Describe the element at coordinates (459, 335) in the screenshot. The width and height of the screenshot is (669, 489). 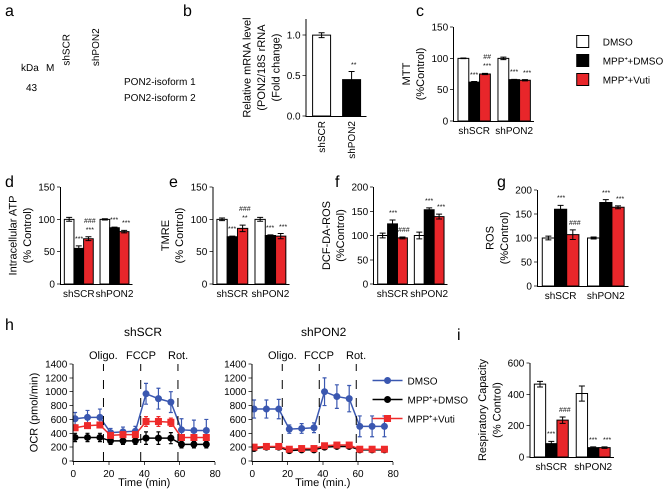
I see `chart-title: i` at that location.